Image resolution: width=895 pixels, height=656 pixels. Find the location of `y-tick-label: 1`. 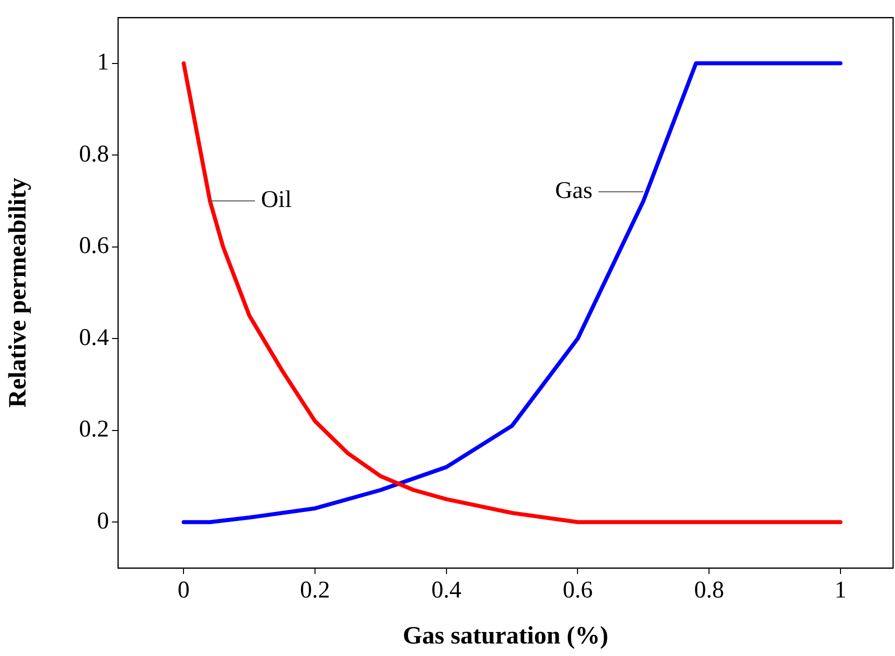

y-tick-label: 1 is located at coordinates (103, 63).